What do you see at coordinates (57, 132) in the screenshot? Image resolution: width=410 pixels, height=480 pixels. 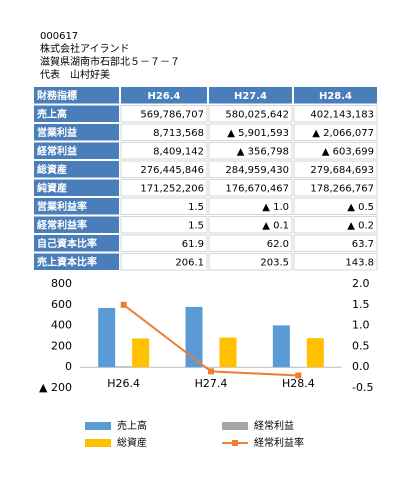 I see `row-header: 営業利益` at bounding box center [57, 132].